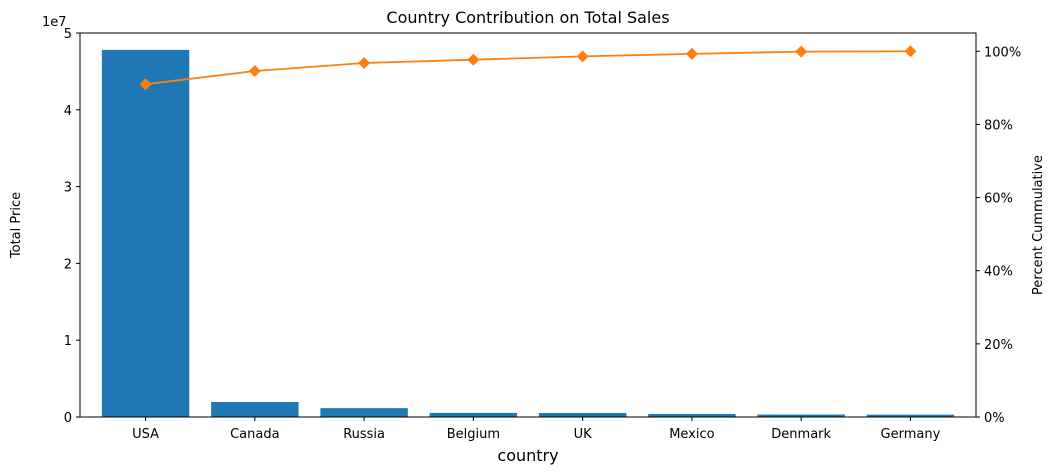 This screenshot has width=1056, height=474. What do you see at coordinates (910, 51) in the screenshot?
I see `cumulative-point-germany` at bounding box center [910, 51].